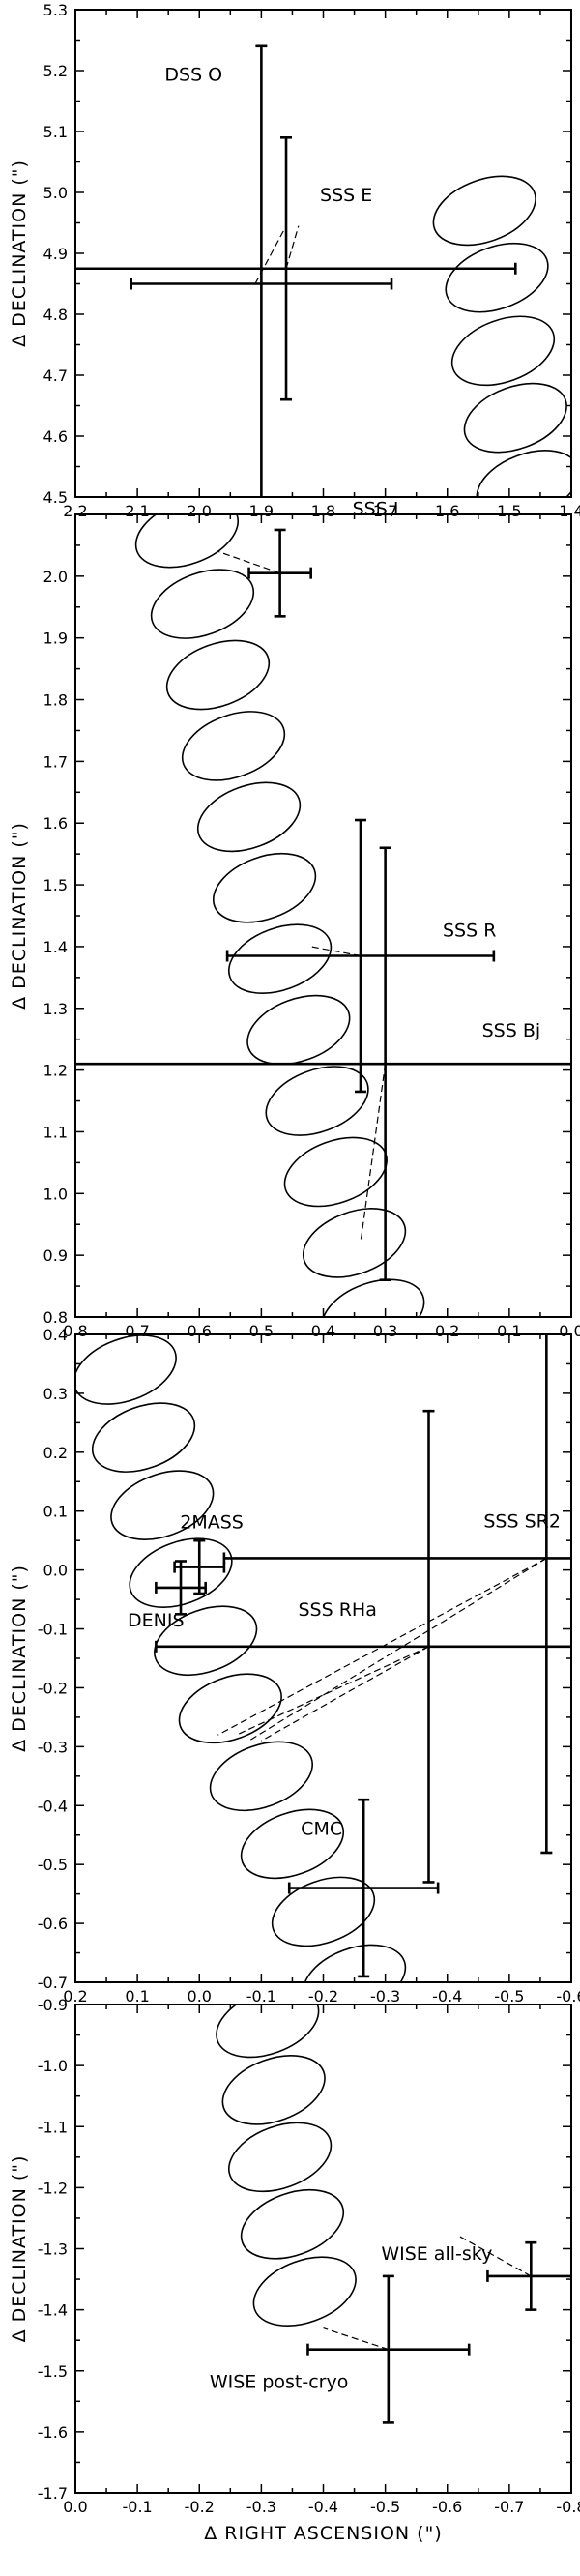  What do you see at coordinates (569, 511) in the screenshot?
I see `x-tick-label: 1.4` at bounding box center [569, 511].